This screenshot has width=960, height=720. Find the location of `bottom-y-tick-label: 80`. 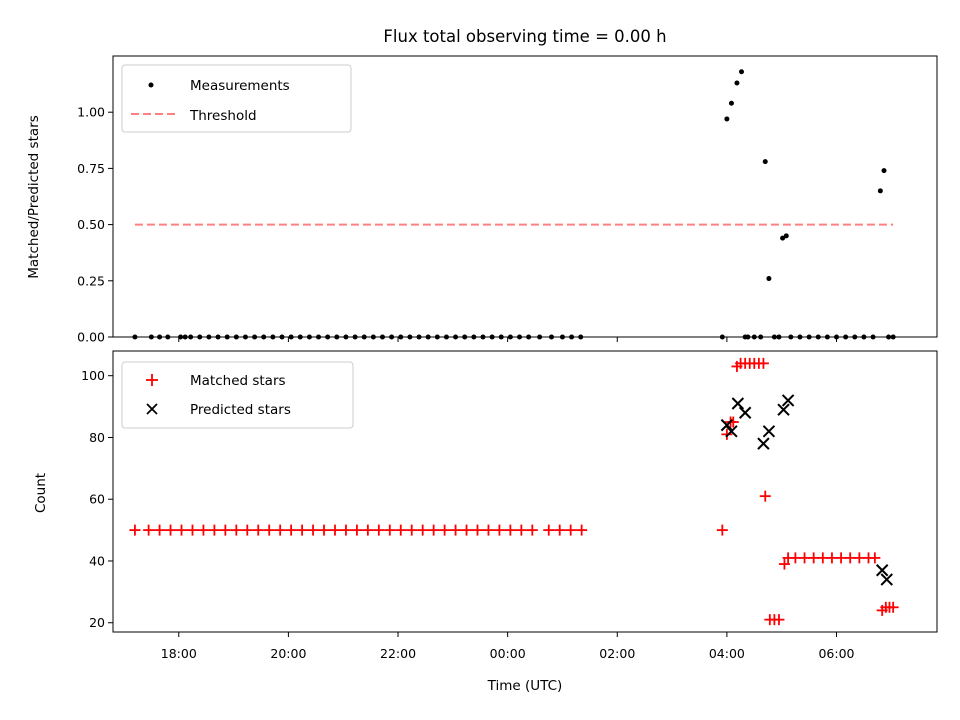

bottom-y-tick-label: 80 is located at coordinates (97, 437).